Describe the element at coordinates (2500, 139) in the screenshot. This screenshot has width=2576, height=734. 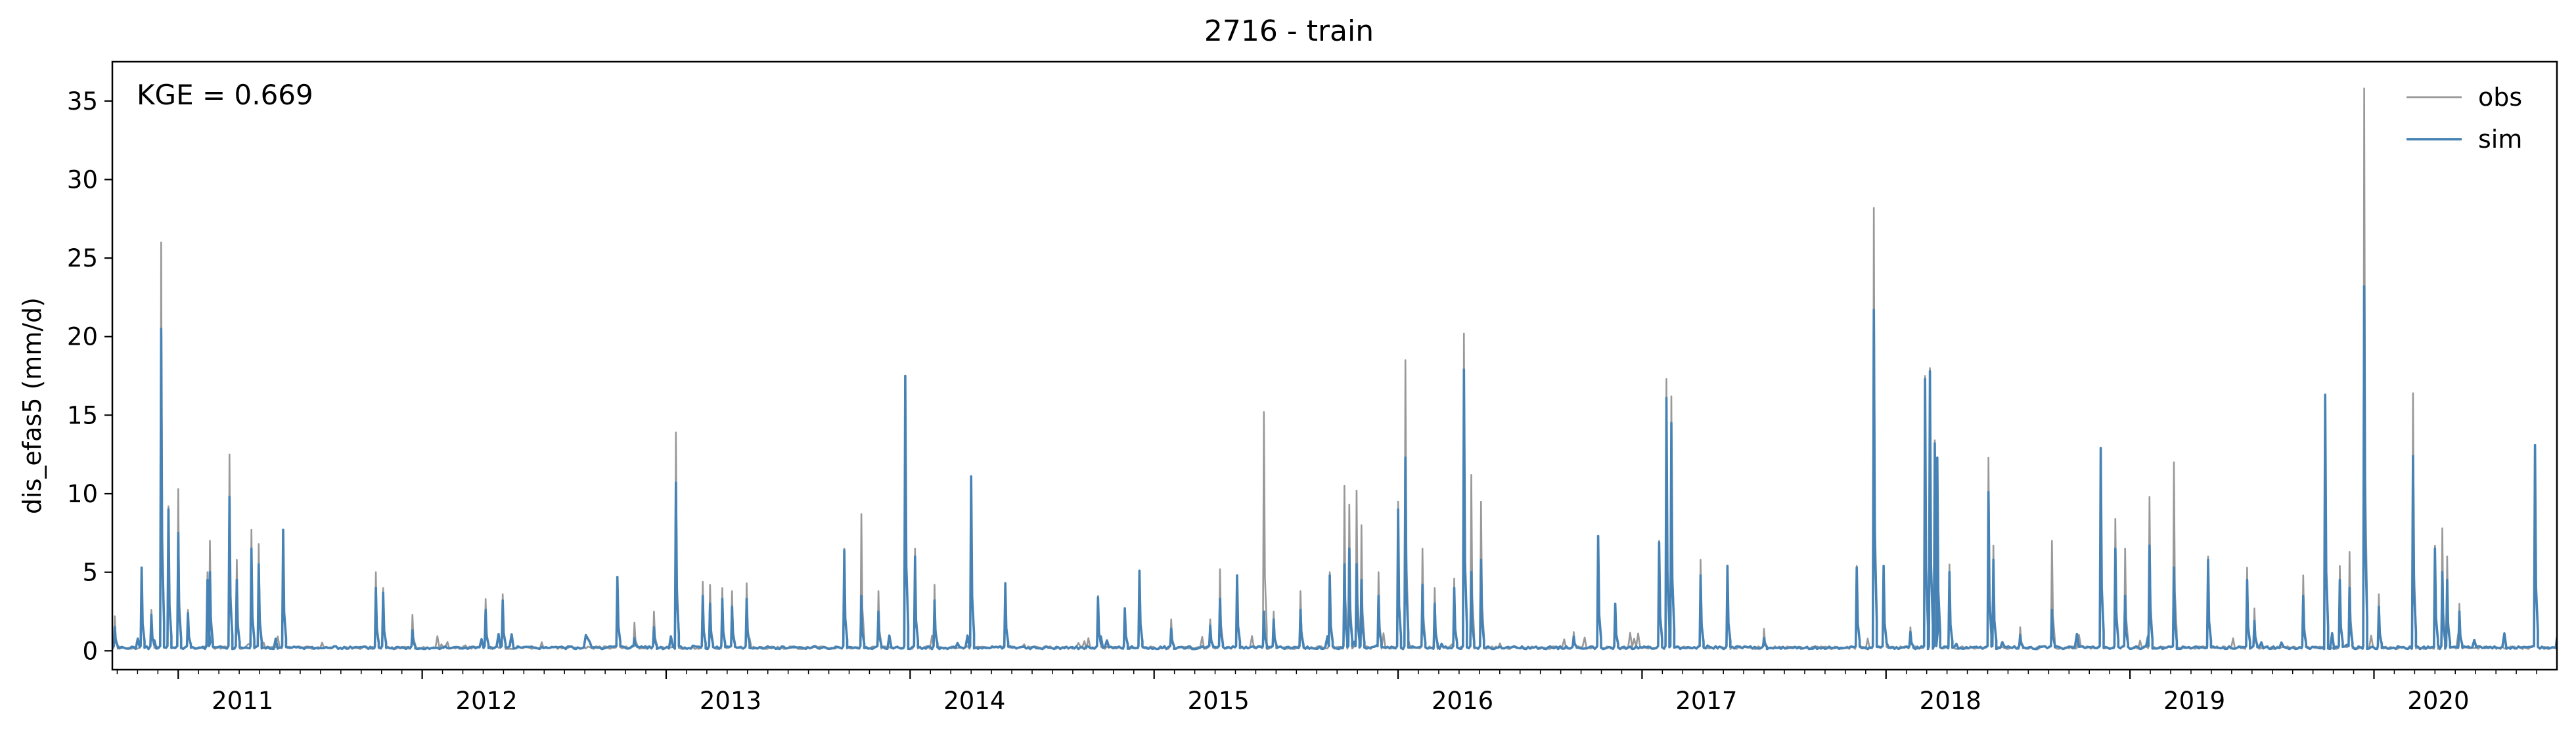
I see `legend-label-sim: sim` at that location.